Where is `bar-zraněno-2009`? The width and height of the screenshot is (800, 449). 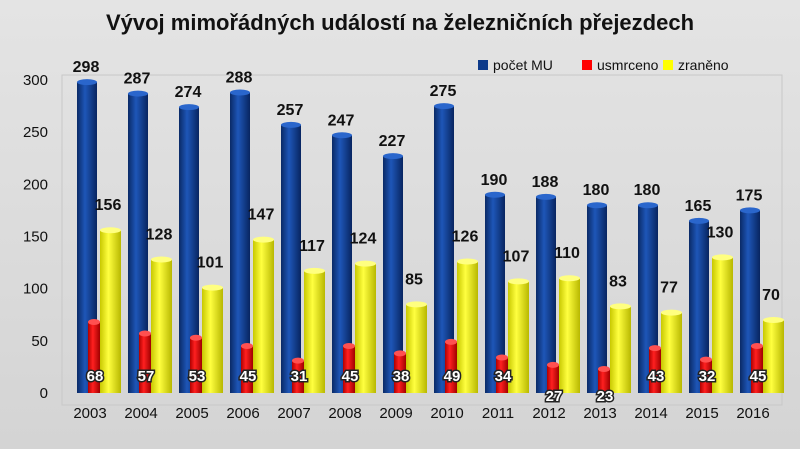 bar-zraněno-2009 is located at coordinates (416, 348).